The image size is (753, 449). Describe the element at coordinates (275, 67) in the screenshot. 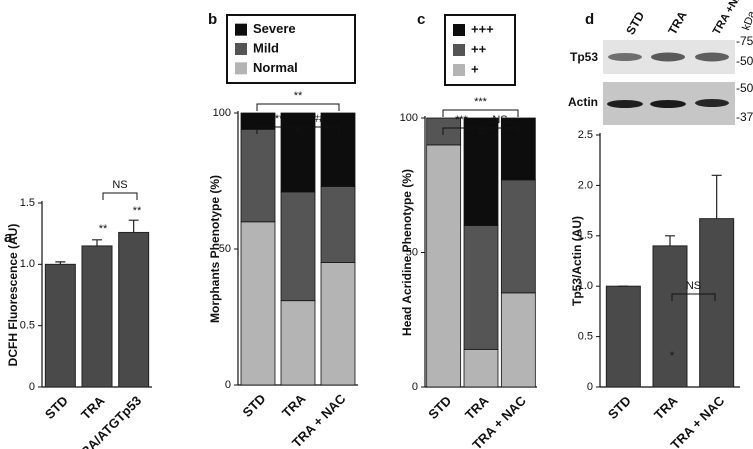

I see `legend-label: Normal` at that location.